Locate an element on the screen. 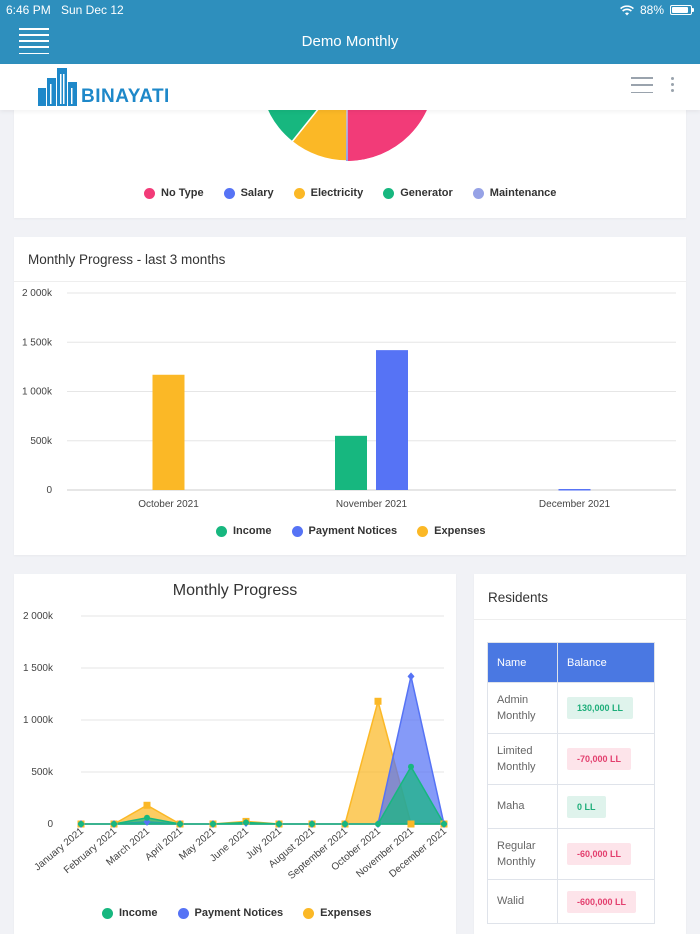 The height and width of the screenshot is (934, 700). bar-legend: Income Payment Notices Expenses is located at coordinates (351, 531).